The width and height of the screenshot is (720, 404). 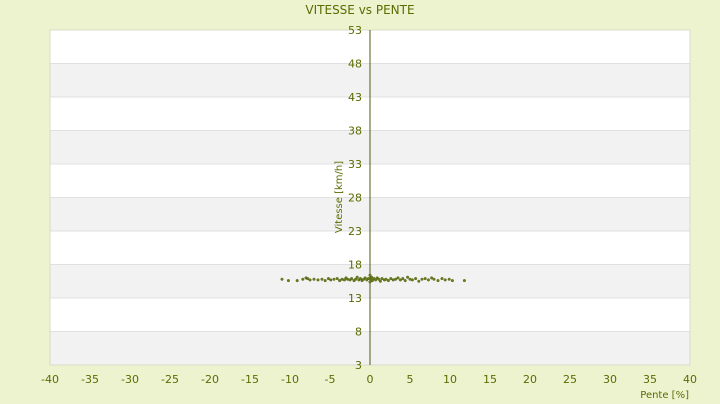 What do you see at coordinates (610, 379) in the screenshot?
I see `x-tick-label: 30` at bounding box center [610, 379].